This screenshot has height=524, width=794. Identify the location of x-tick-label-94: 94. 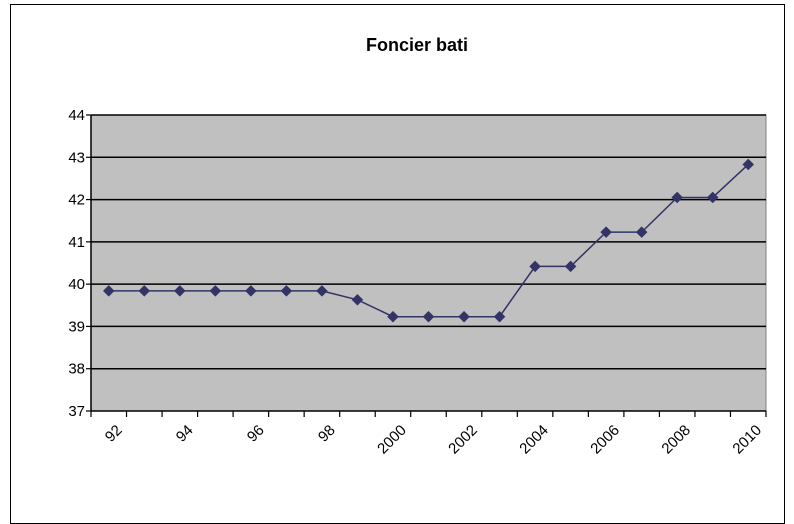
(185, 434).